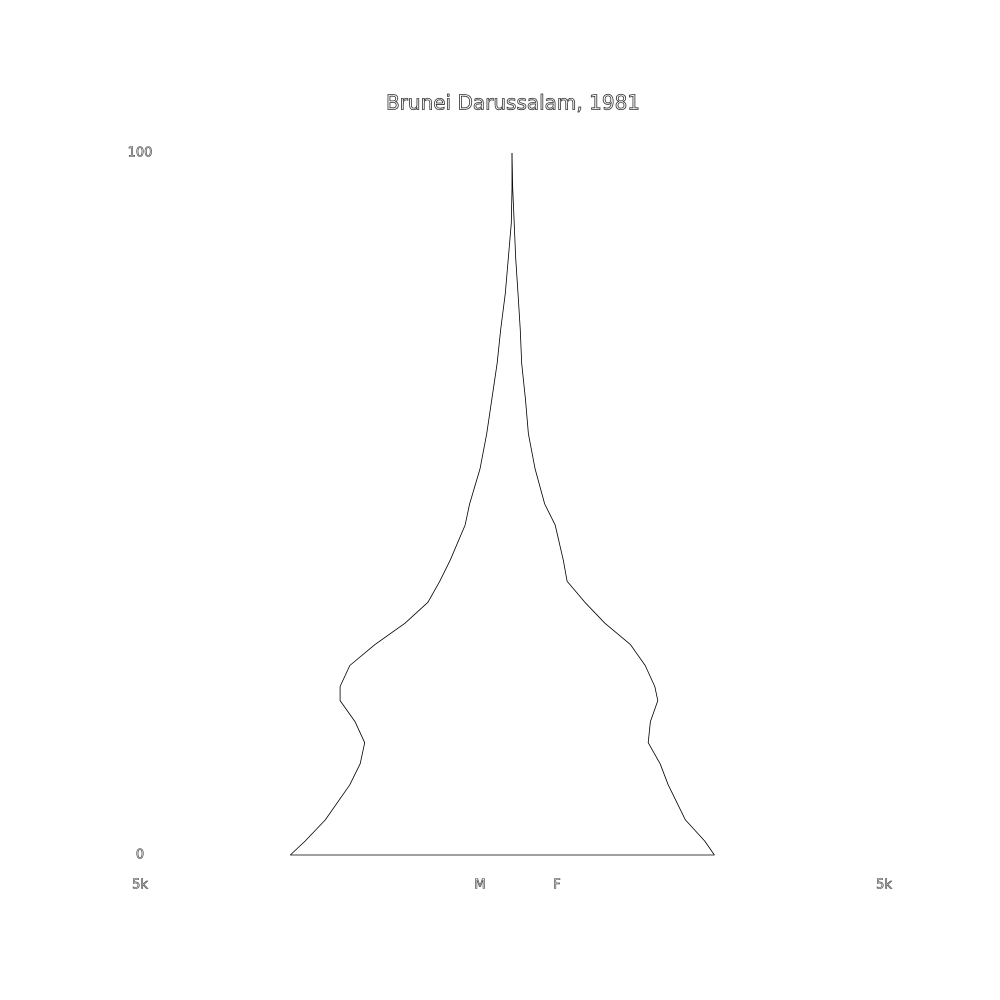  What do you see at coordinates (513, 103) in the screenshot?
I see `chart-title: Brunei Darussalam, 1981` at bounding box center [513, 103].